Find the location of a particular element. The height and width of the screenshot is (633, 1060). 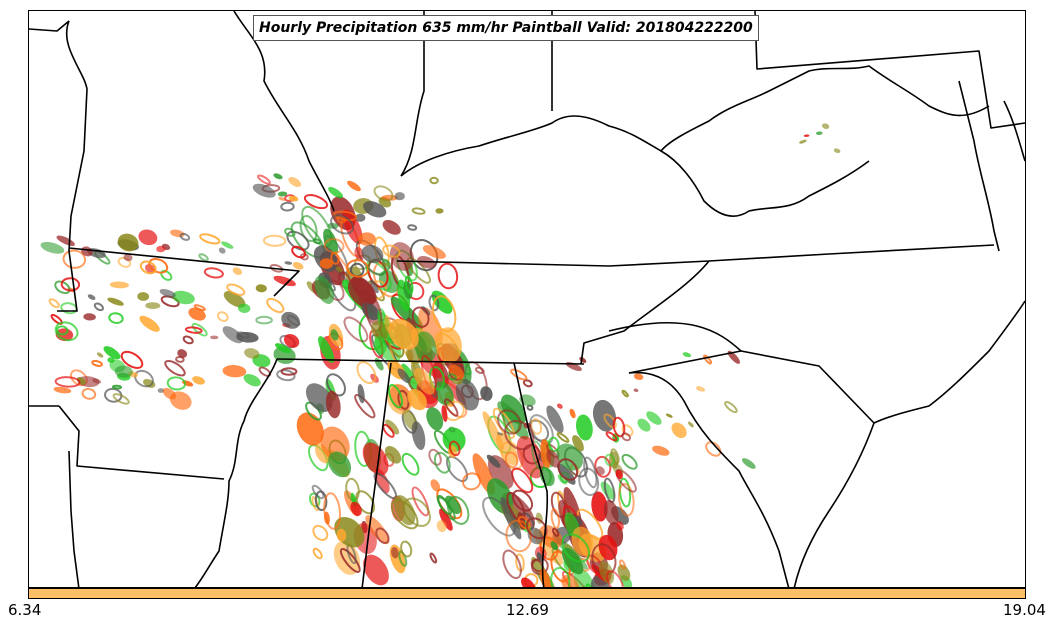

border-ar-west is located at coordinates (141, 442).